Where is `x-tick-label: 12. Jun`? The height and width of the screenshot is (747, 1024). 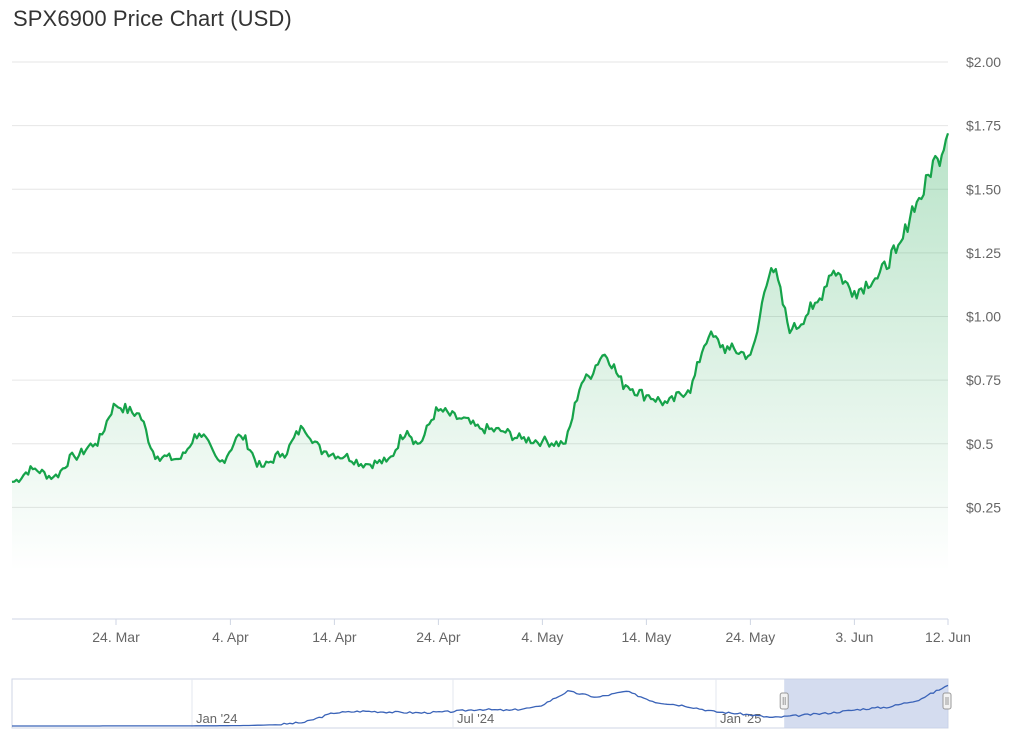 x-tick-label: 12. Jun is located at coordinates (948, 637).